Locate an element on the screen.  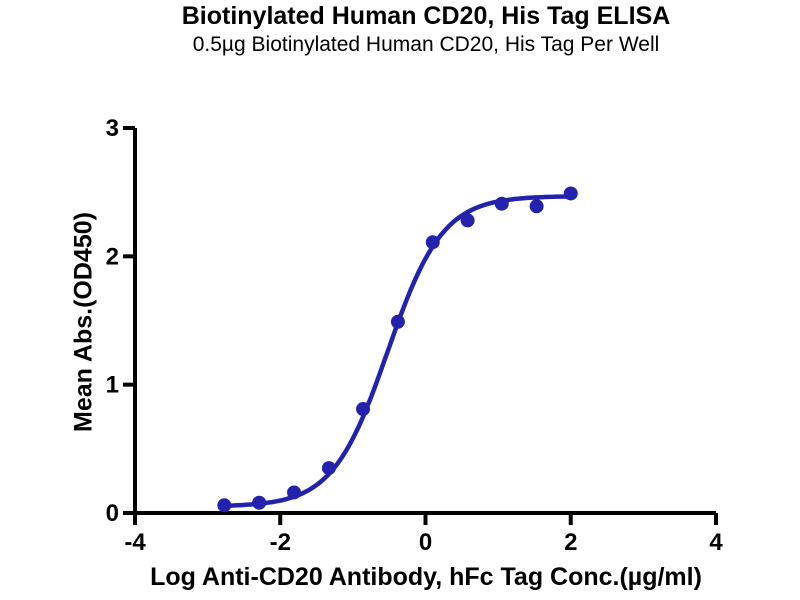
y-tick-label: 1 is located at coordinates (112, 385).